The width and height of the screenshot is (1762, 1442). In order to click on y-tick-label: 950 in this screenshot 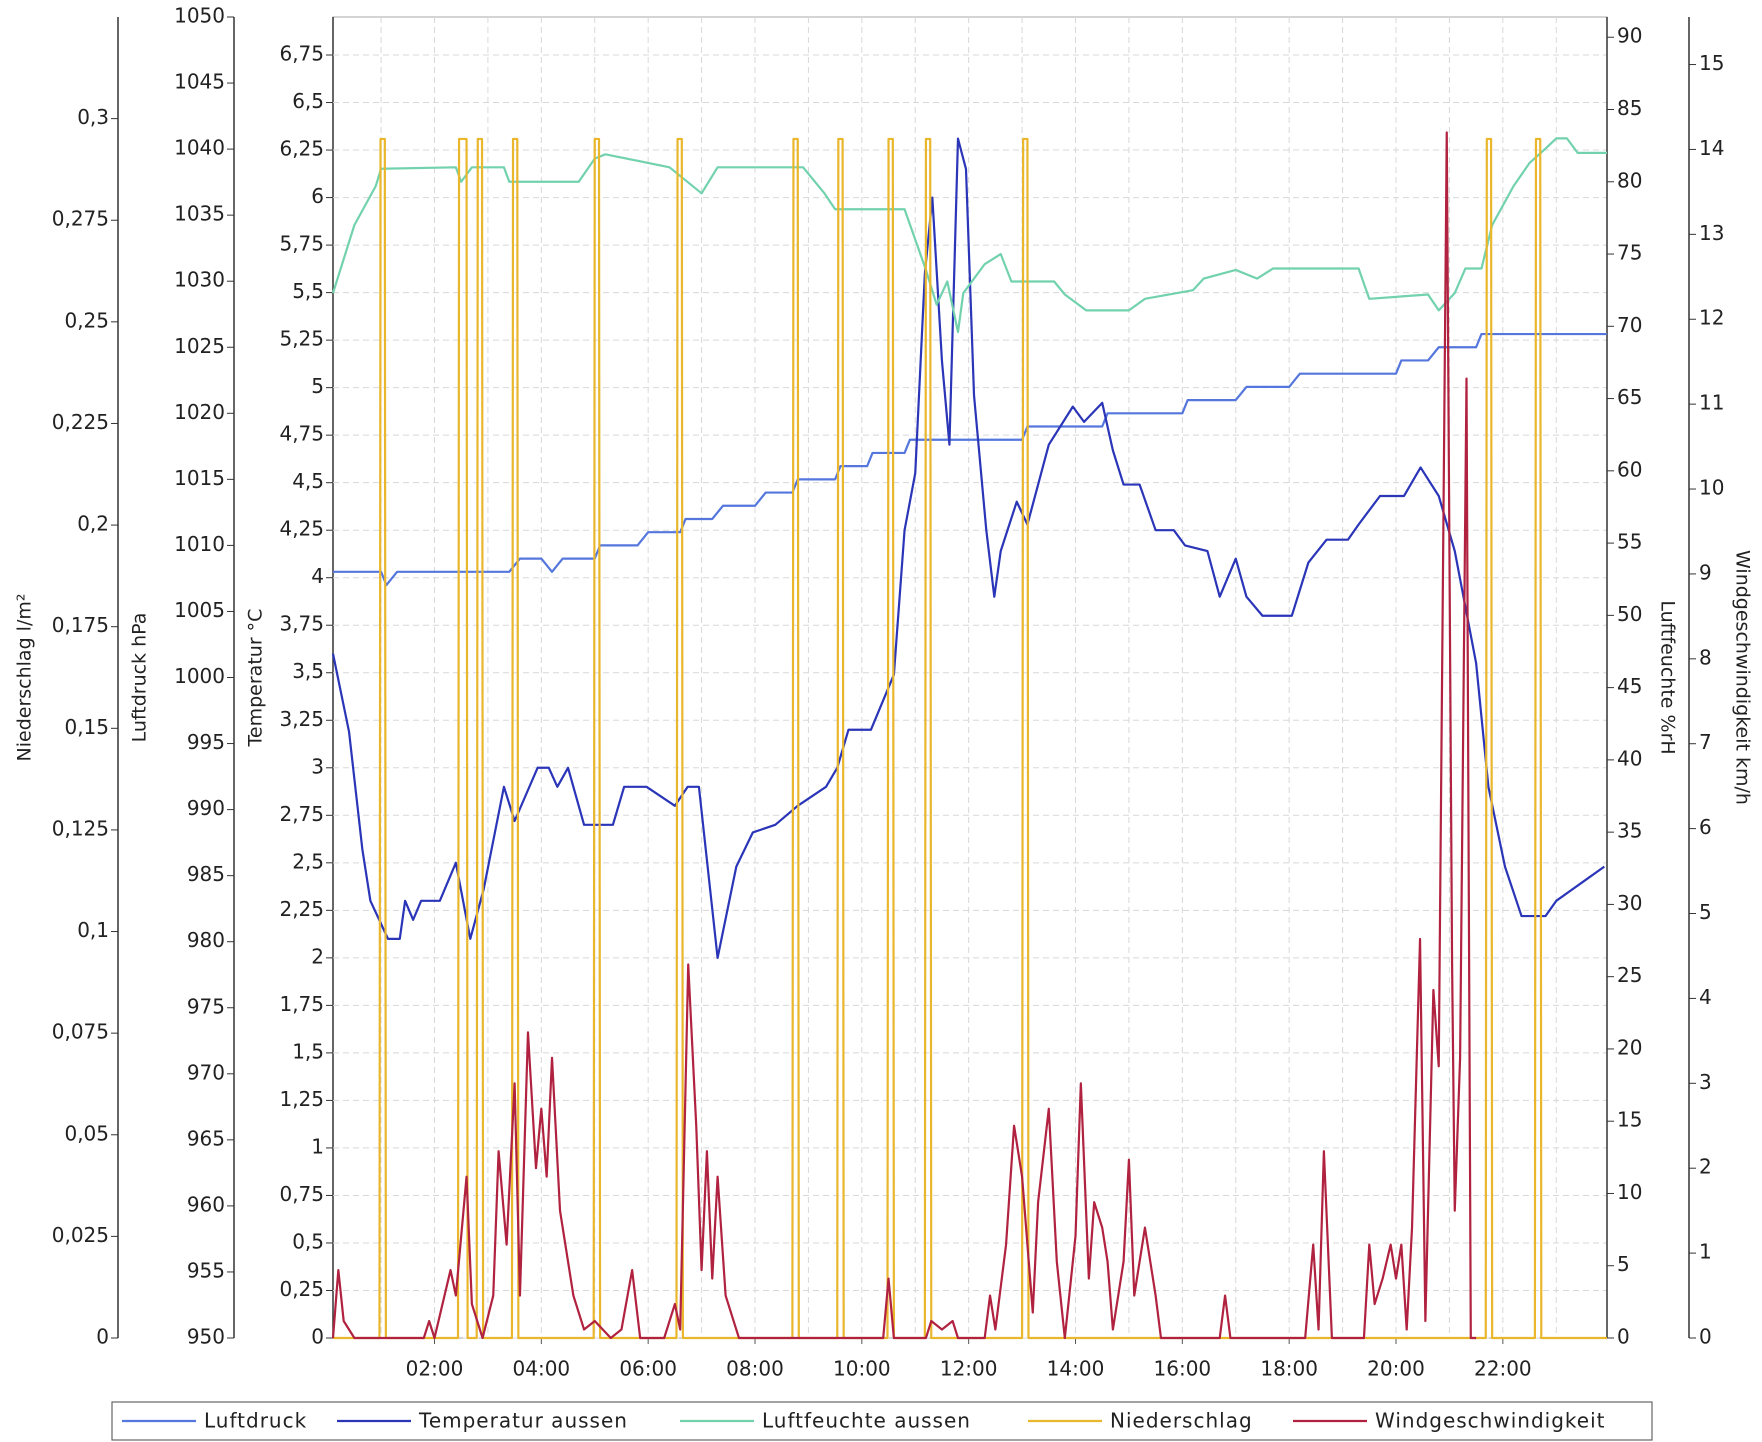, I will do `click(206, 1337)`.